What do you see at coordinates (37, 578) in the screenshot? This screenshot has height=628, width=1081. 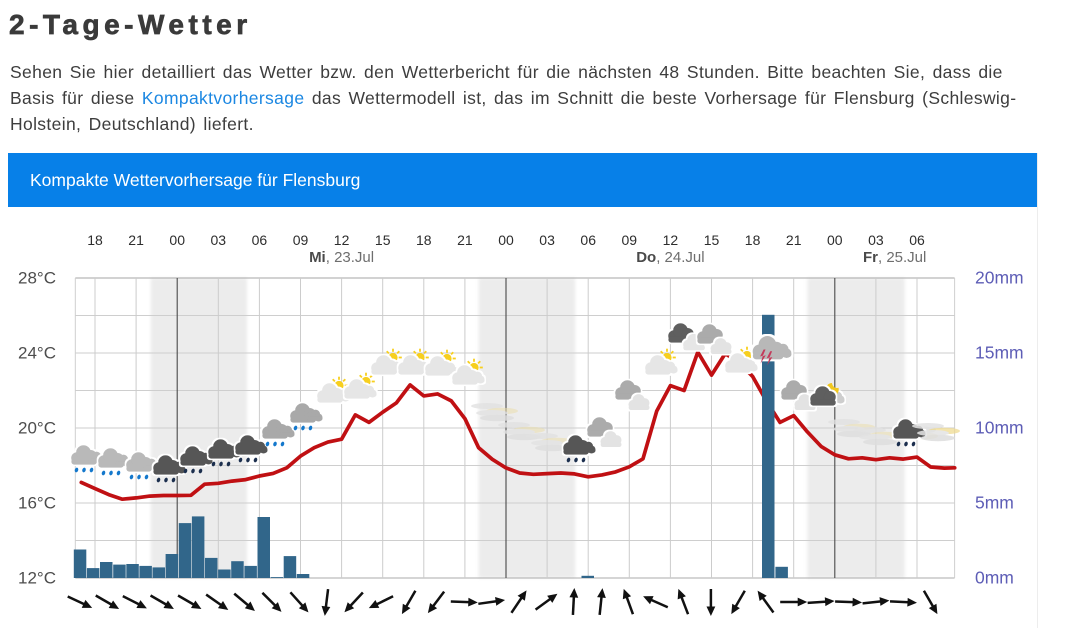 I see `svg-text: 12°C` at bounding box center [37, 578].